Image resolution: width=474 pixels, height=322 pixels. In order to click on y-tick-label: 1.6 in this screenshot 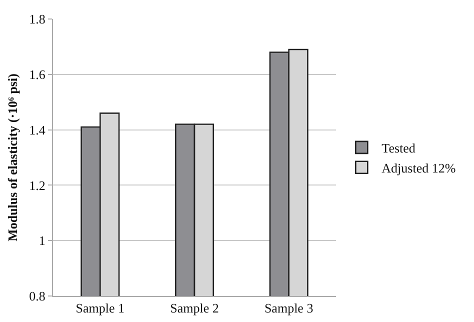, I will do `click(37, 74)`.